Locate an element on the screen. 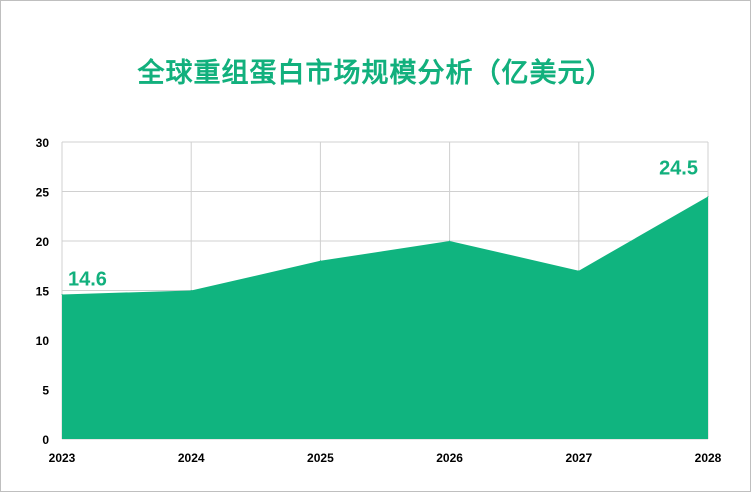 This screenshot has width=751, height=492. x-tick-label: 2023 is located at coordinates (62, 458).